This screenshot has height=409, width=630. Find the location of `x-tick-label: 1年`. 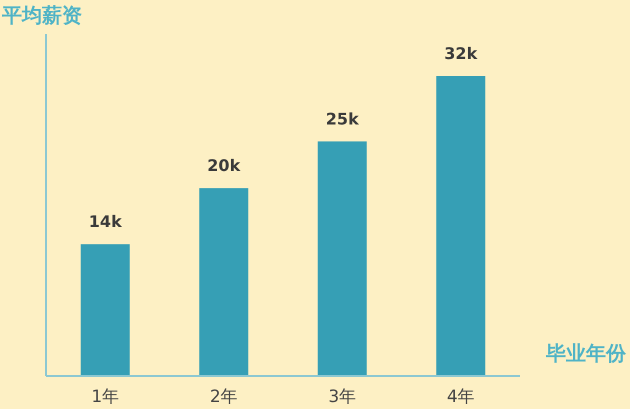

x-tick-label: 1年 is located at coordinates (105, 397).